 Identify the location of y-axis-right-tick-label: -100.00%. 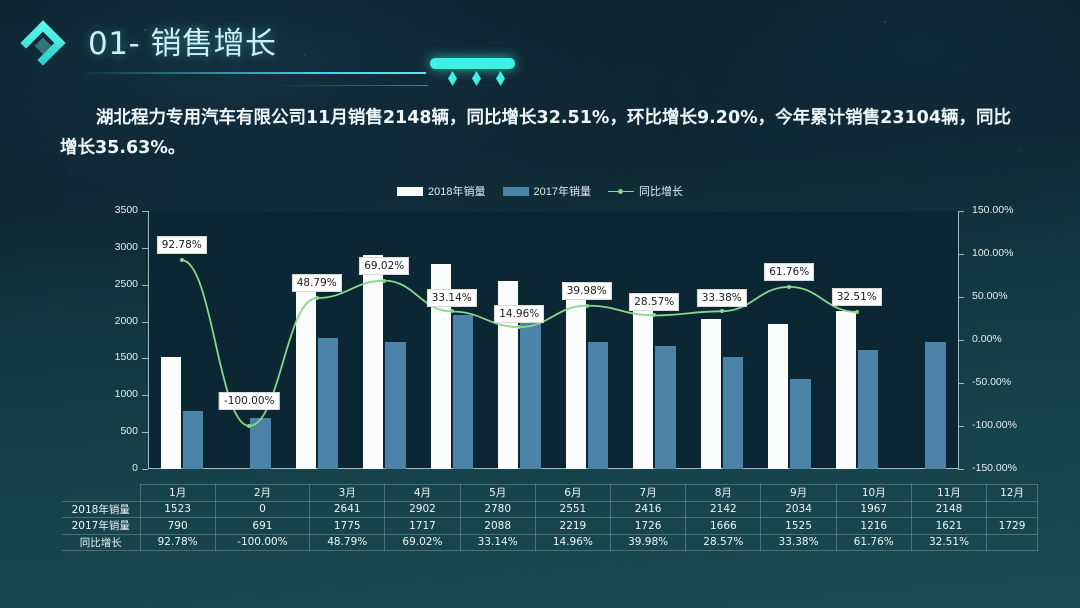
(994, 425).